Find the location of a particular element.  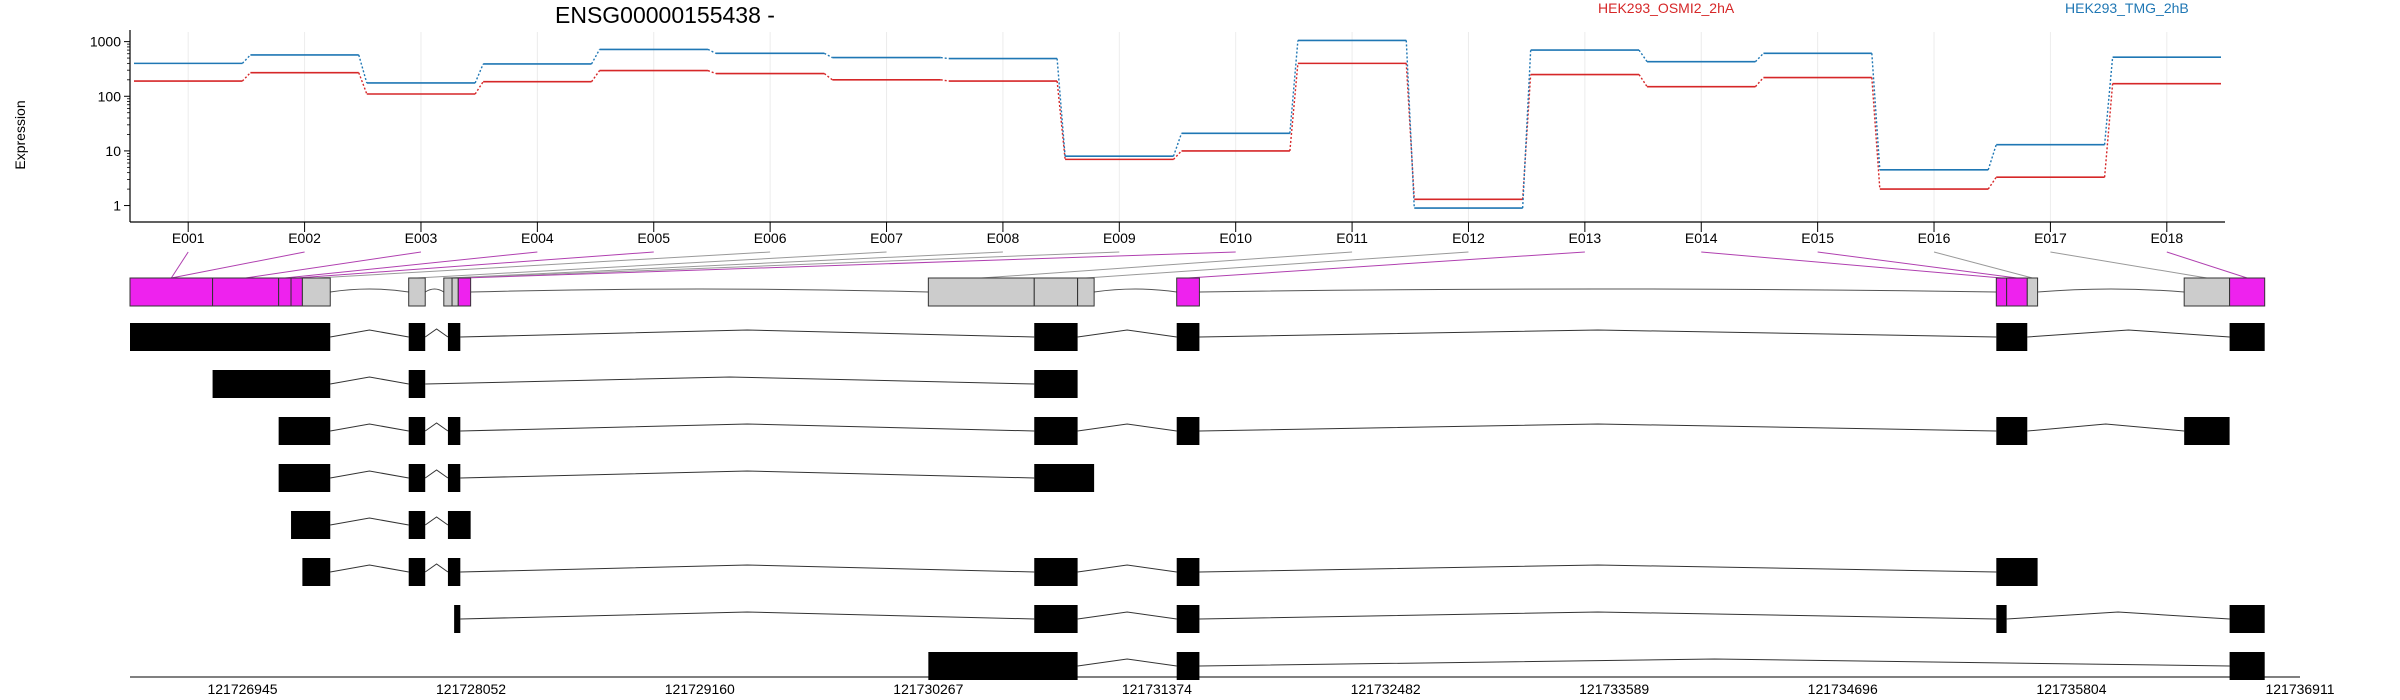

coordinate-tick-label: 121726945 is located at coordinates (242, 689).